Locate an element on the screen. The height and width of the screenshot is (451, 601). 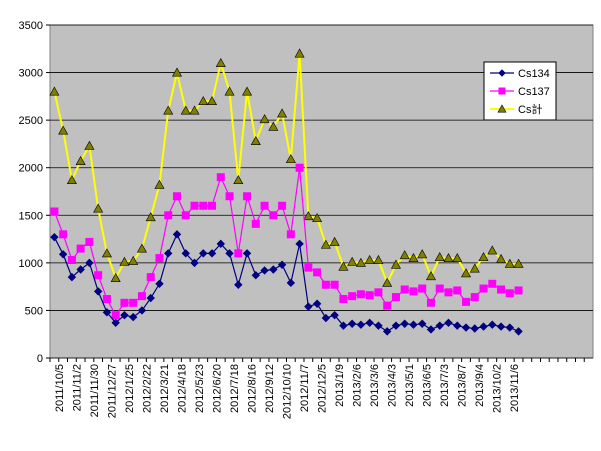
x-tick-label: 2011/11/30 is located at coordinates (95, 390).